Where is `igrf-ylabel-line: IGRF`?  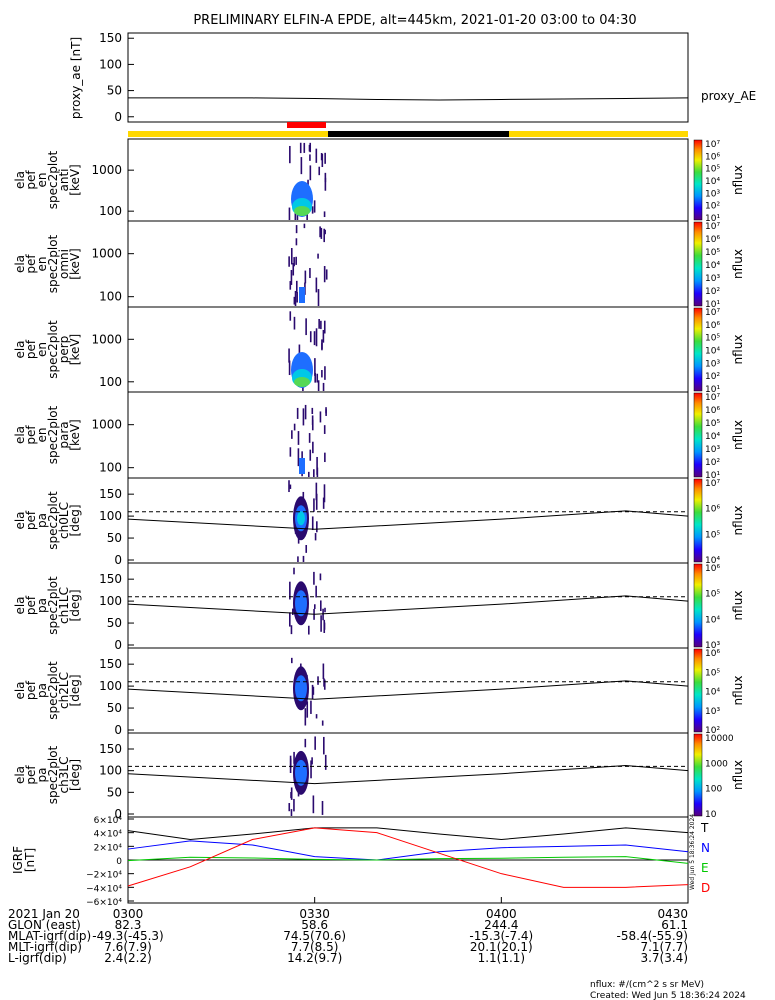
igrf-ylabel-line: IGRF is located at coordinates (18, 860).